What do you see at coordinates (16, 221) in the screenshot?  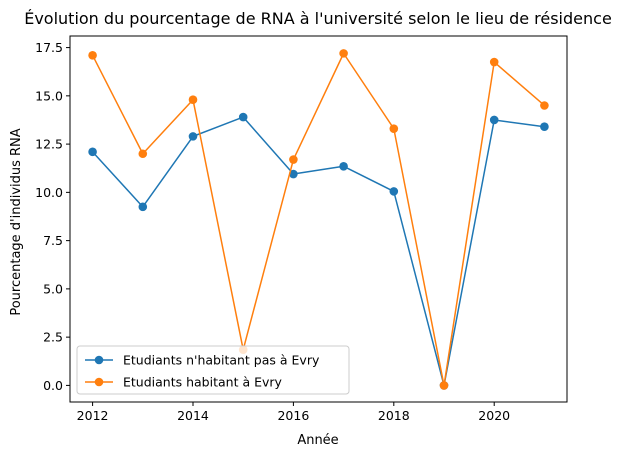 I see `y-axis-label: Pourcentage d'individus RNA` at bounding box center [16, 221].